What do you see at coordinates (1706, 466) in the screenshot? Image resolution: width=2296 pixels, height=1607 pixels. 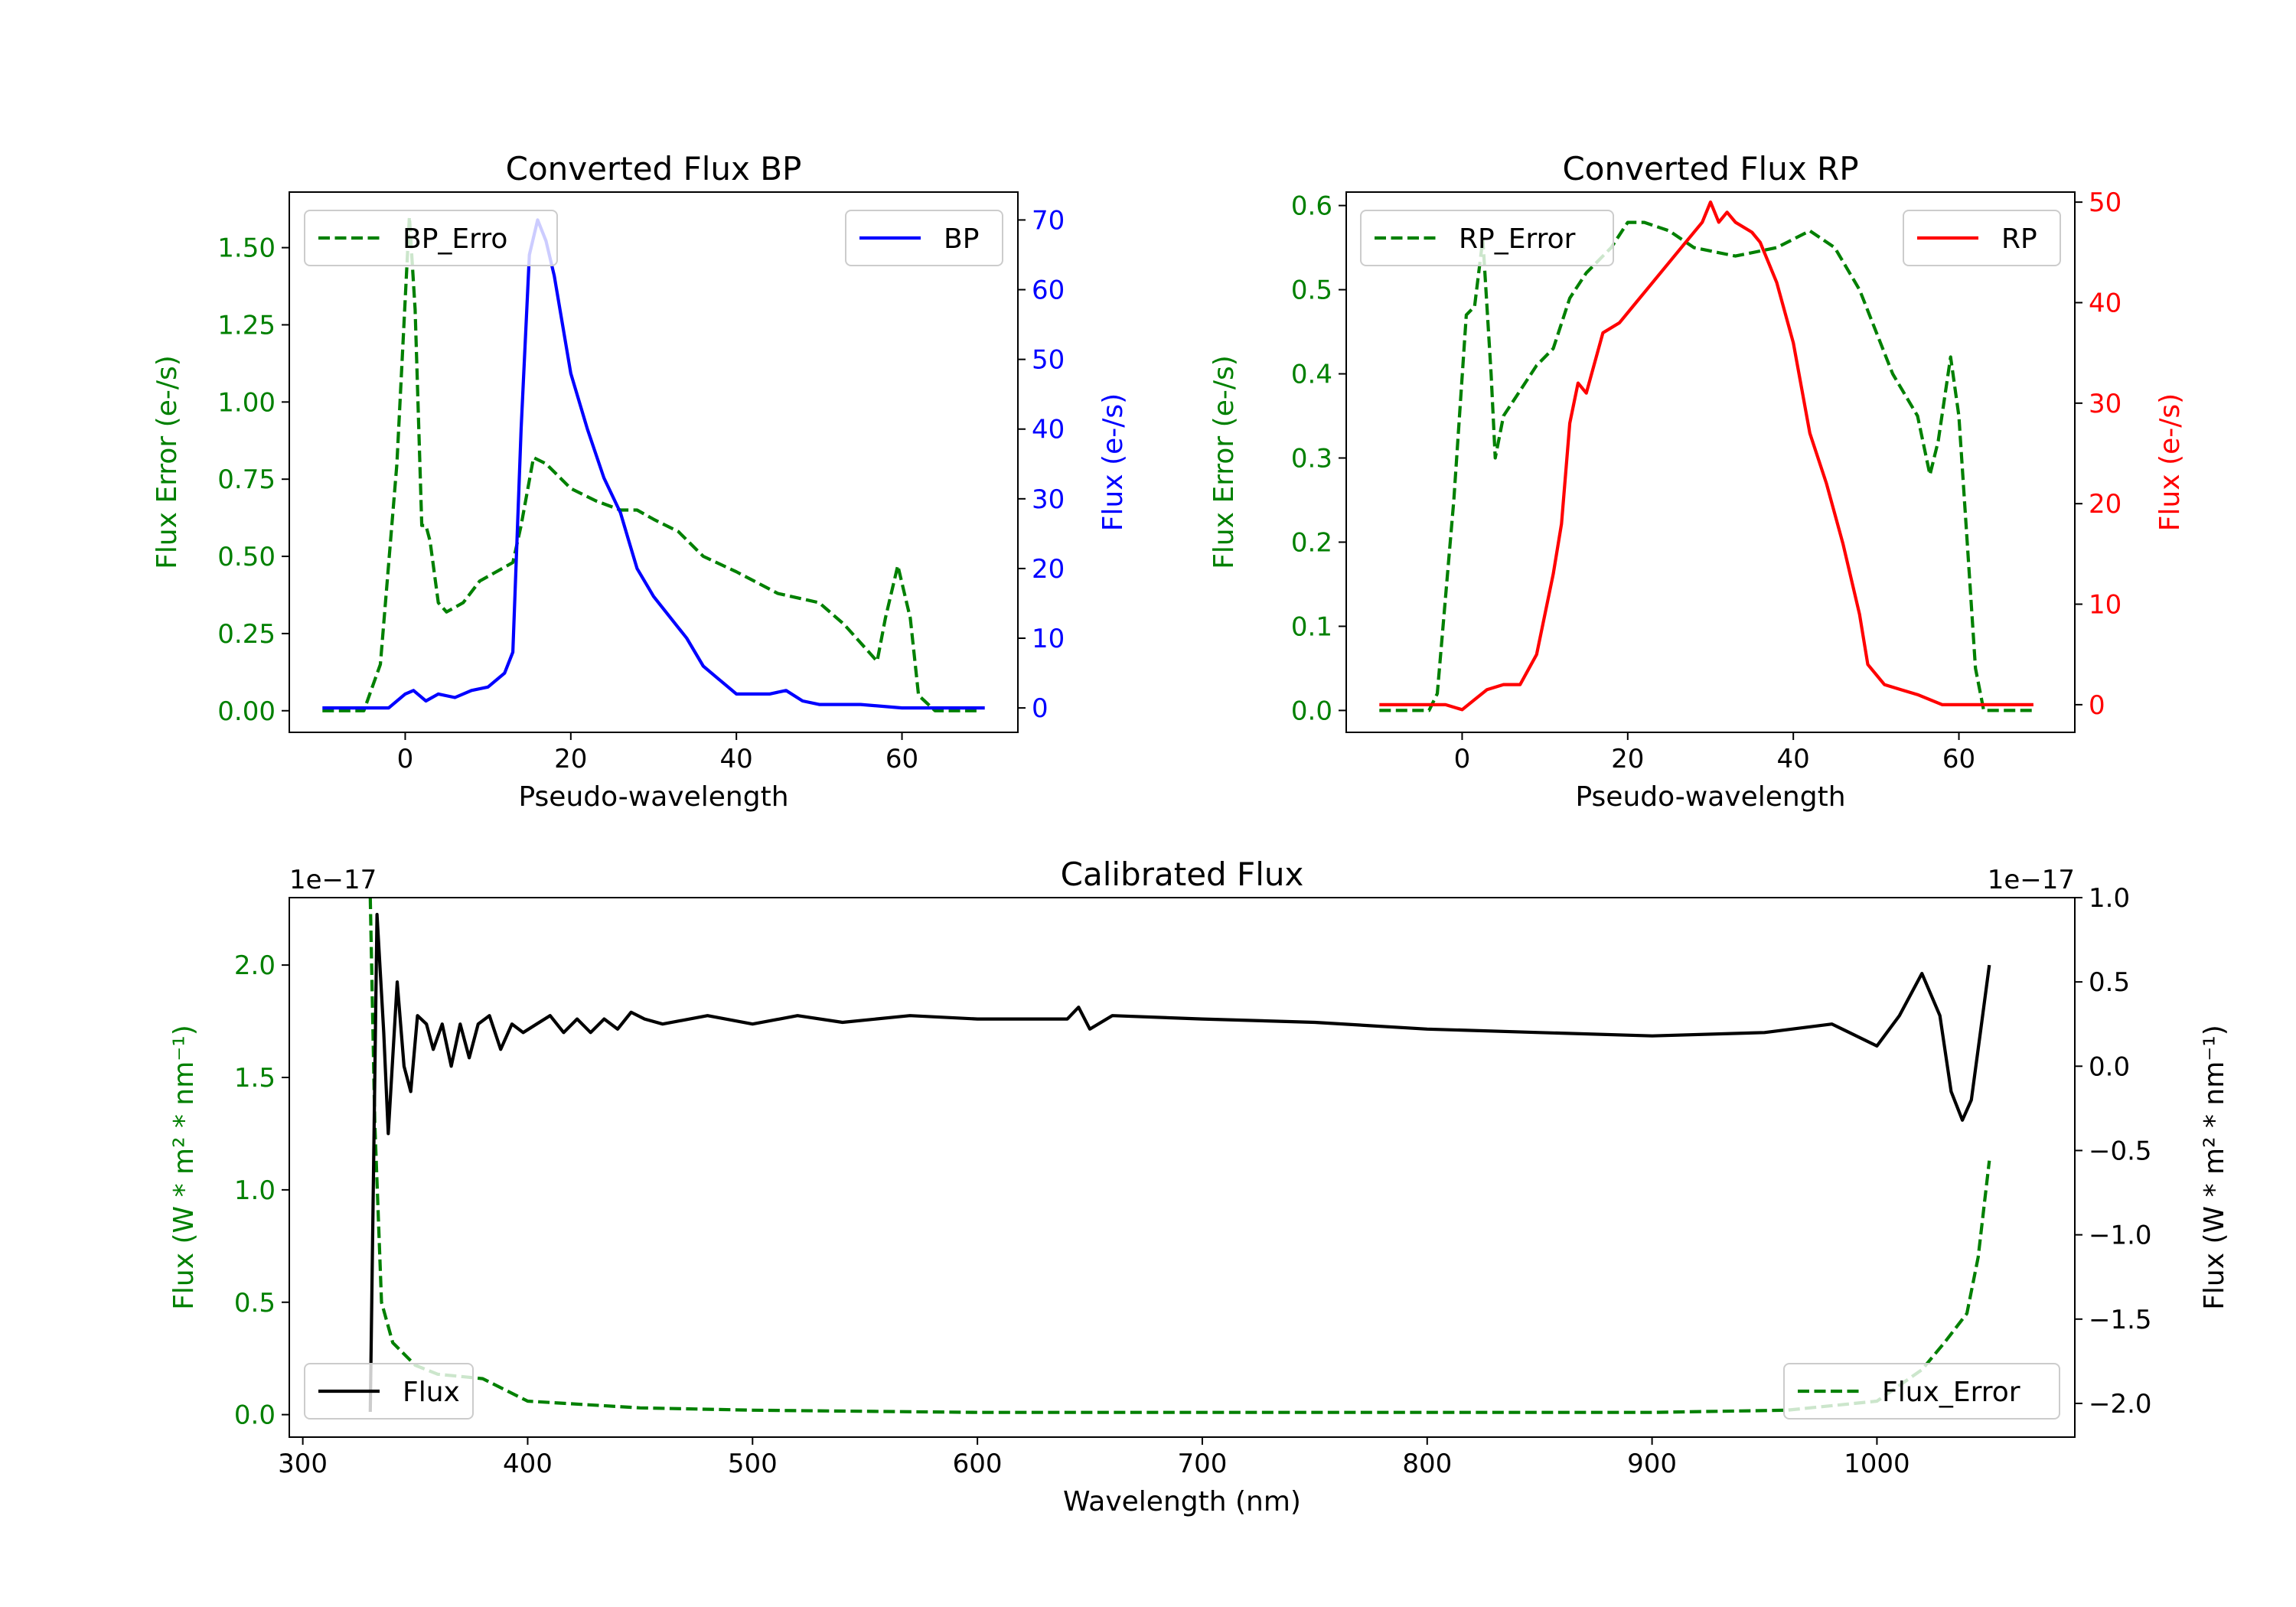 I see `rp-series-rp-error` at bounding box center [1706, 466].